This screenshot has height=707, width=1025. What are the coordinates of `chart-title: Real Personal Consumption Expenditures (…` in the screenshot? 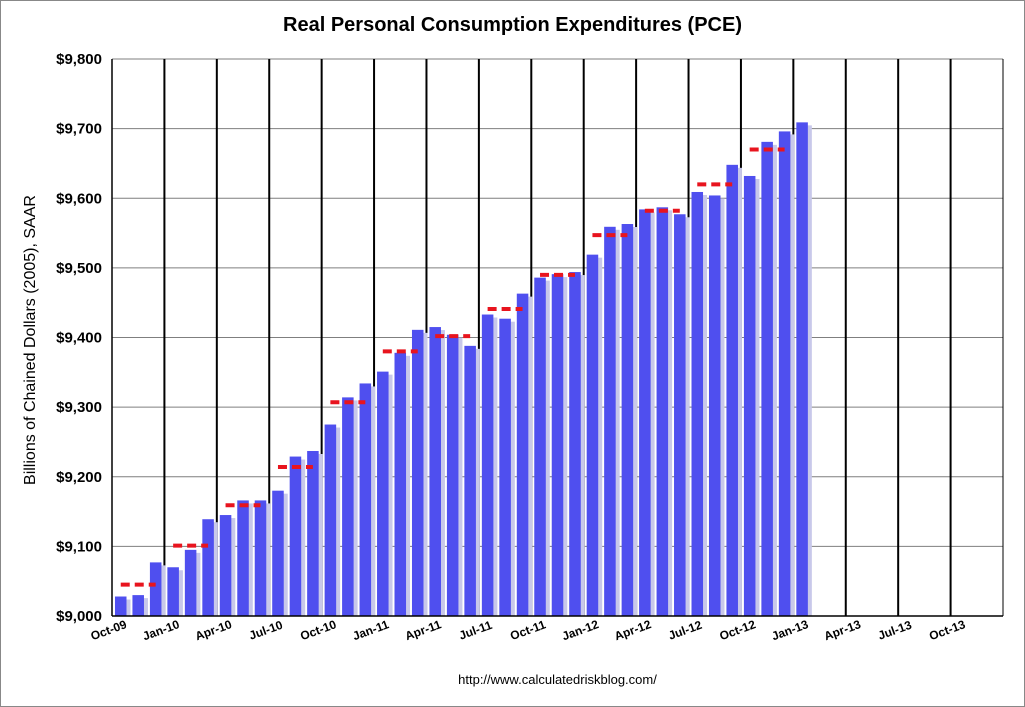 It's located at (512, 25).